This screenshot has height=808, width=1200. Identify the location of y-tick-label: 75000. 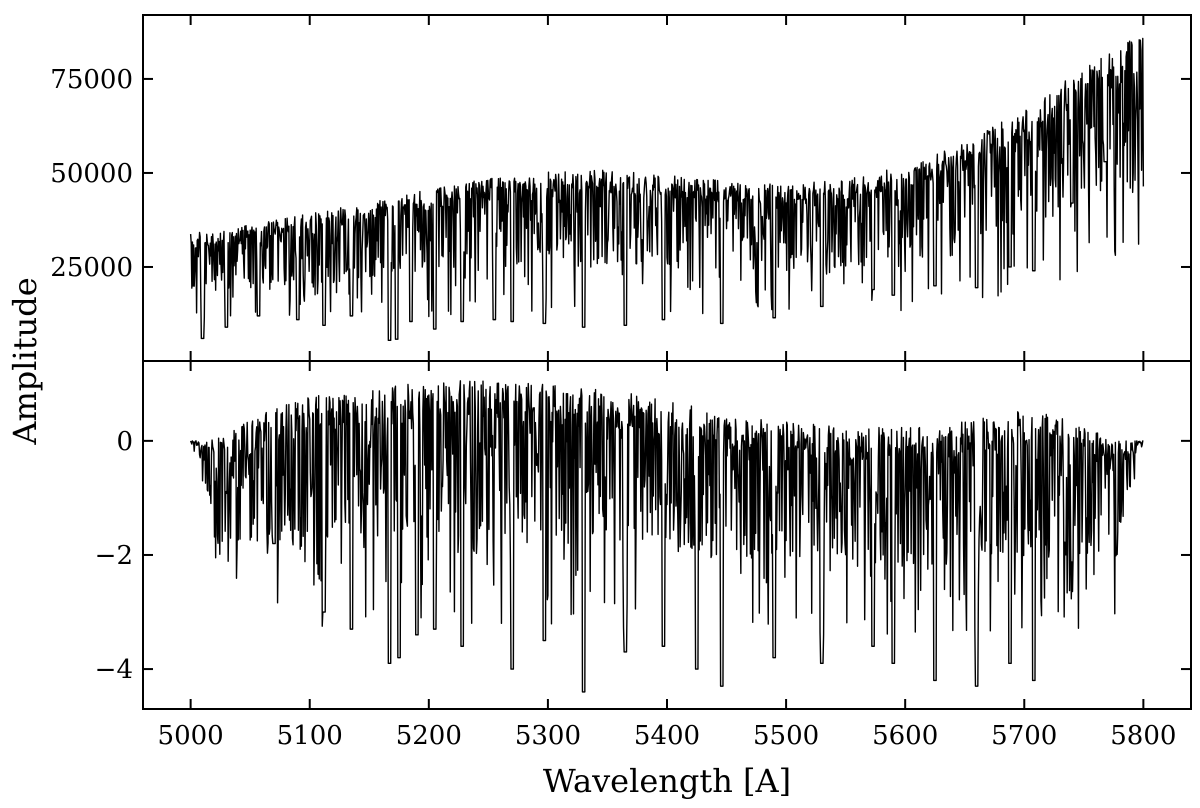
(91, 80).